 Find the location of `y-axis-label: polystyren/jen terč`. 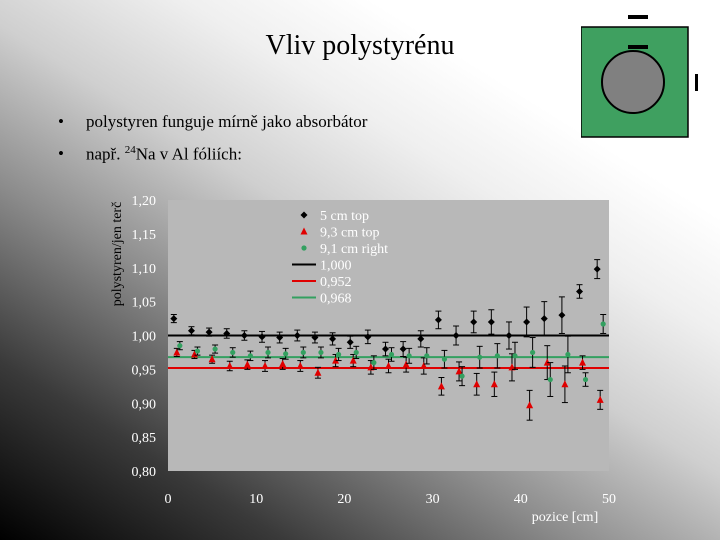

y-axis-label: polystyren/jen terč is located at coordinates (117, 254).